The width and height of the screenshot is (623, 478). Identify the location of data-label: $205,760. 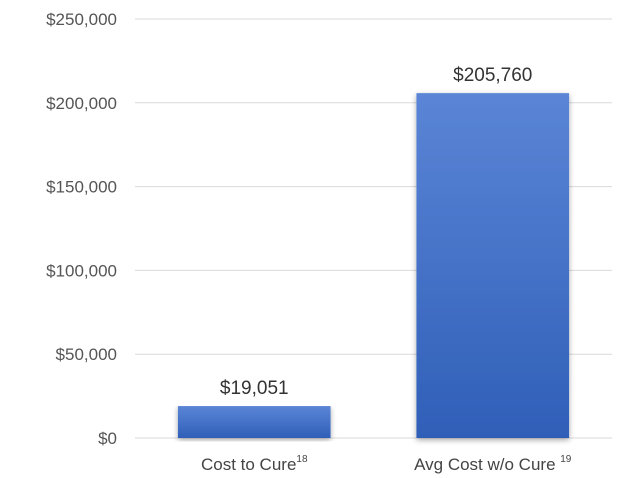
(492, 75).